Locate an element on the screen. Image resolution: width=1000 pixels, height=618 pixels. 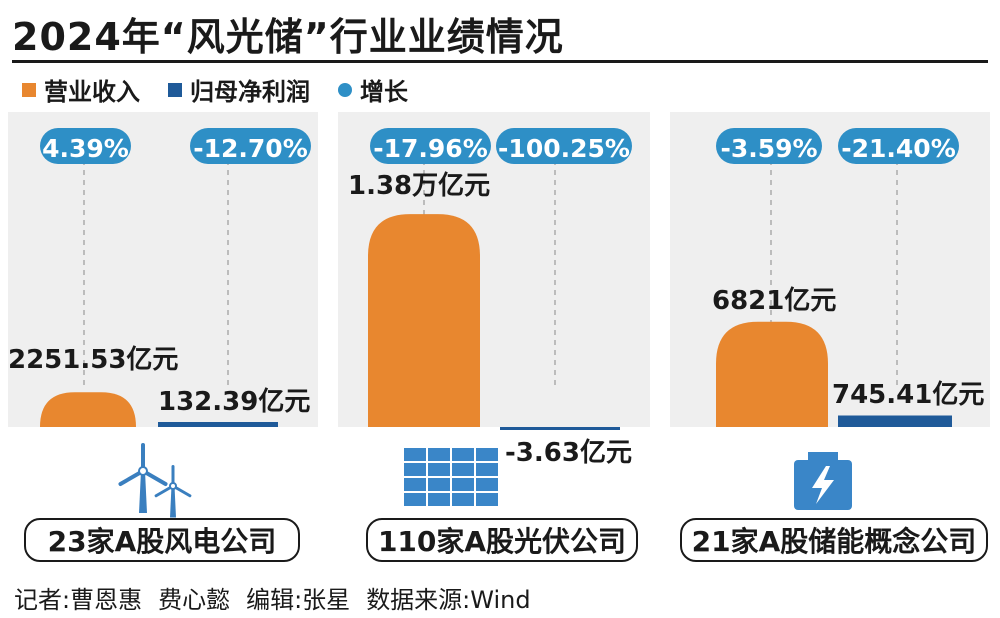
sector-label-storage: 21家A股储能概念公司 is located at coordinates (834, 540).